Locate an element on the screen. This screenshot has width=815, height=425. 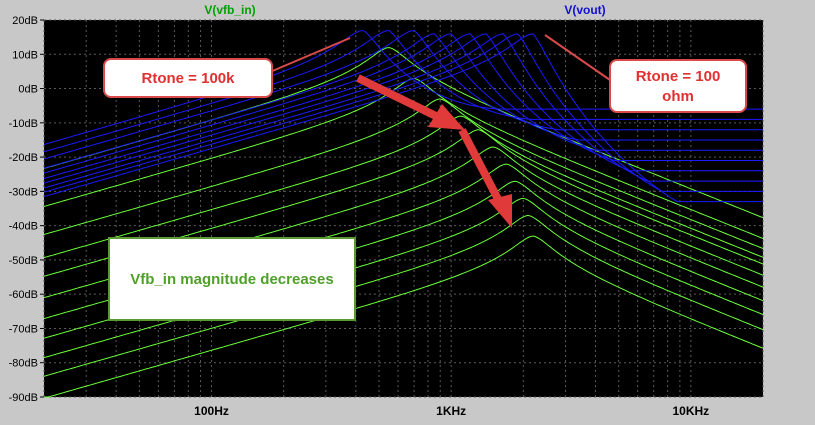
trend-arrow-upper-shaft is located at coordinates (399, 98).